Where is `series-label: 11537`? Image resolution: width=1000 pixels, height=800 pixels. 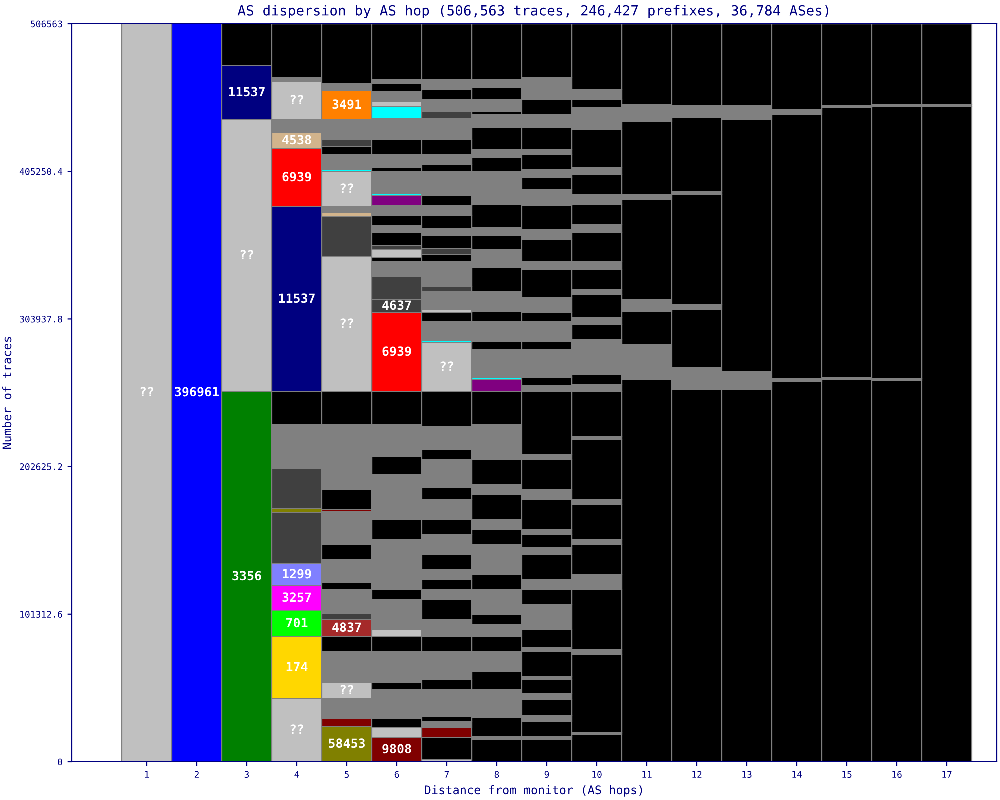
series-label: 11537 is located at coordinates (297, 299).